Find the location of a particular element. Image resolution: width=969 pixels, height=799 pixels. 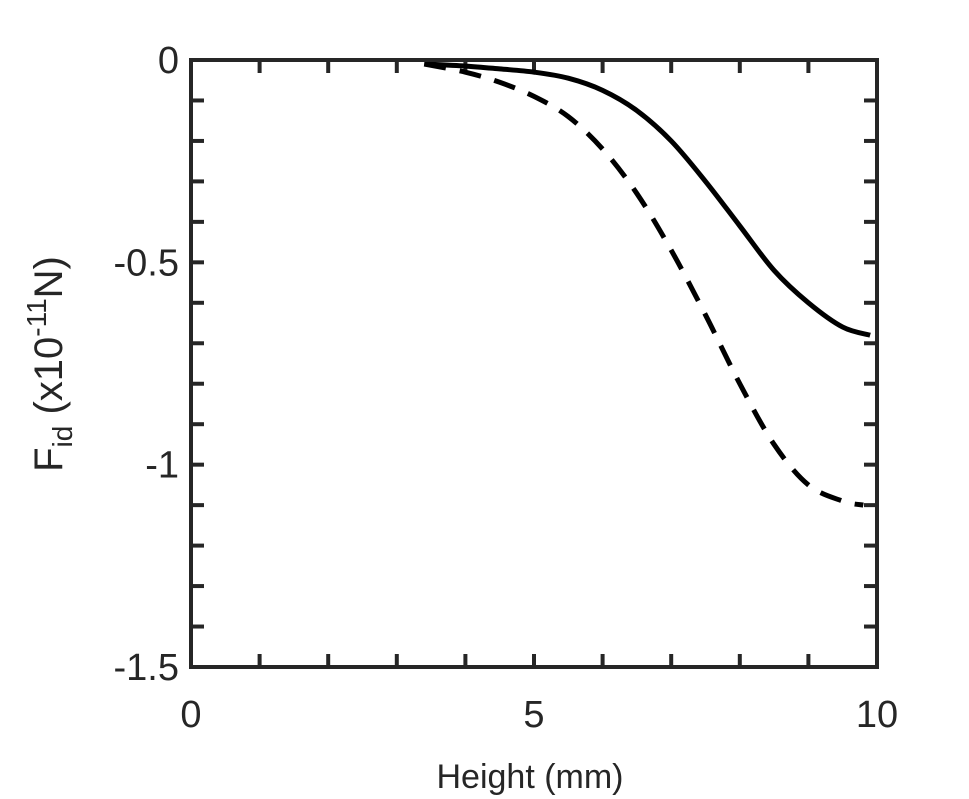

y-axis-label: Fid (x10-11N) is located at coordinates (49, 364).